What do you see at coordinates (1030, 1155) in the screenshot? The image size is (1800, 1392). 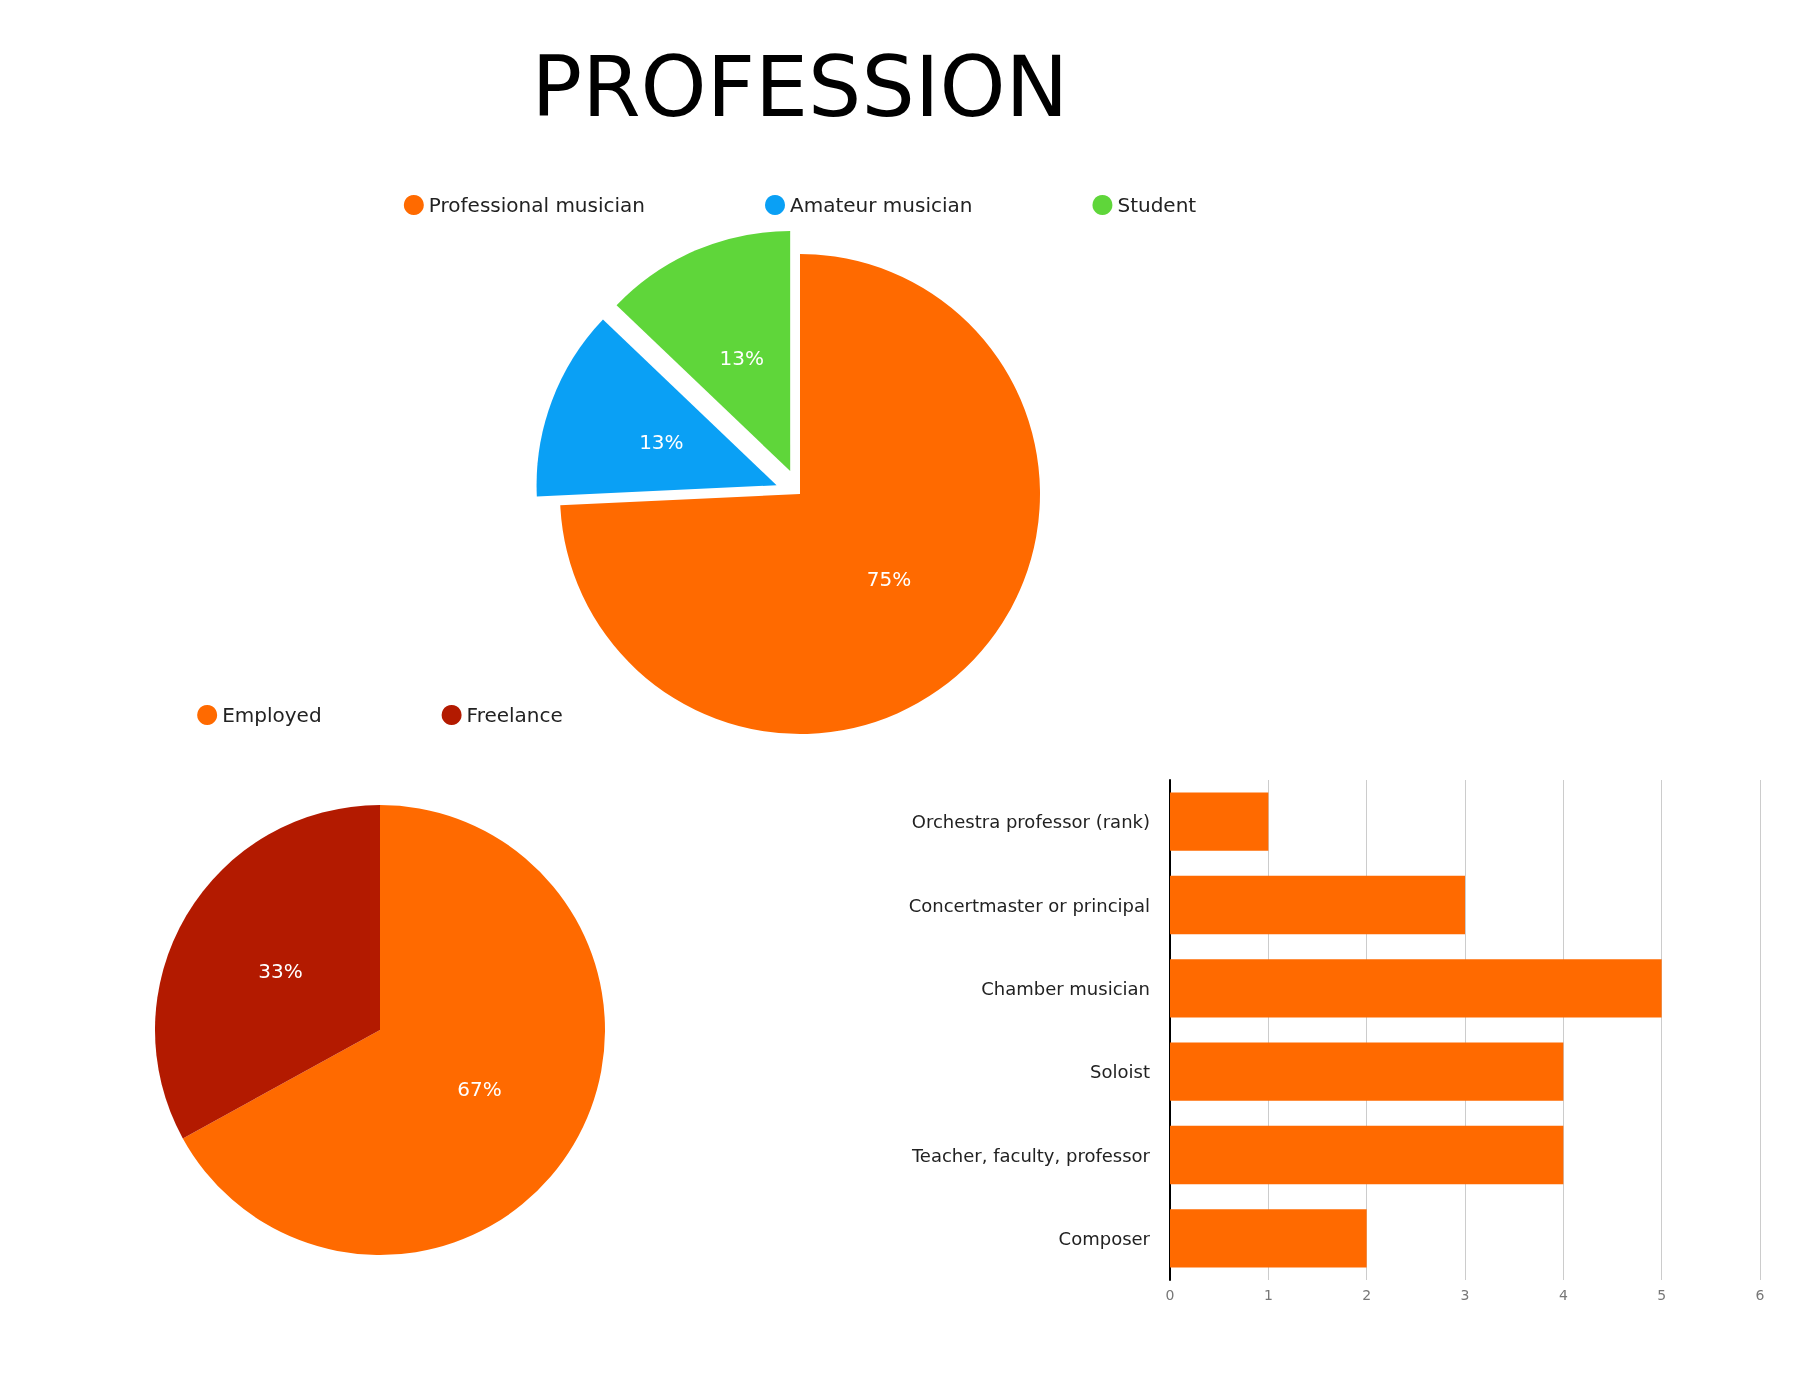 I see `y-tick-label: Teacher, faculty, professor` at bounding box center [1030, 1155].